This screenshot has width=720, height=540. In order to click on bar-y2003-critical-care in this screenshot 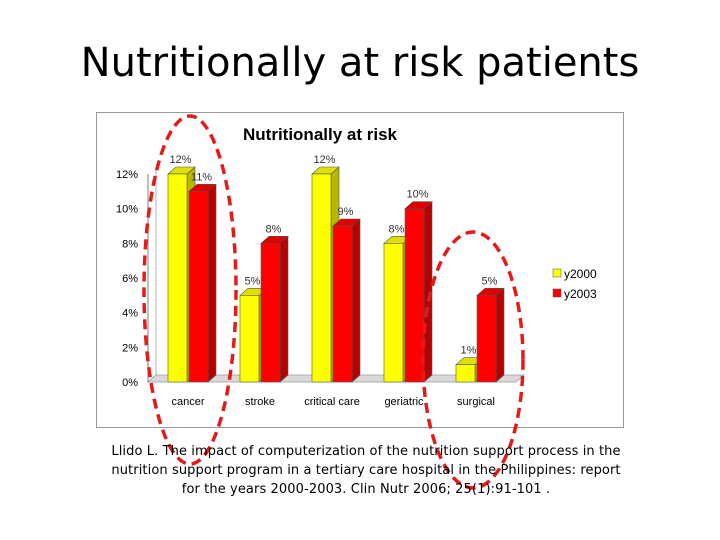, I will do `click(342, 304)`.